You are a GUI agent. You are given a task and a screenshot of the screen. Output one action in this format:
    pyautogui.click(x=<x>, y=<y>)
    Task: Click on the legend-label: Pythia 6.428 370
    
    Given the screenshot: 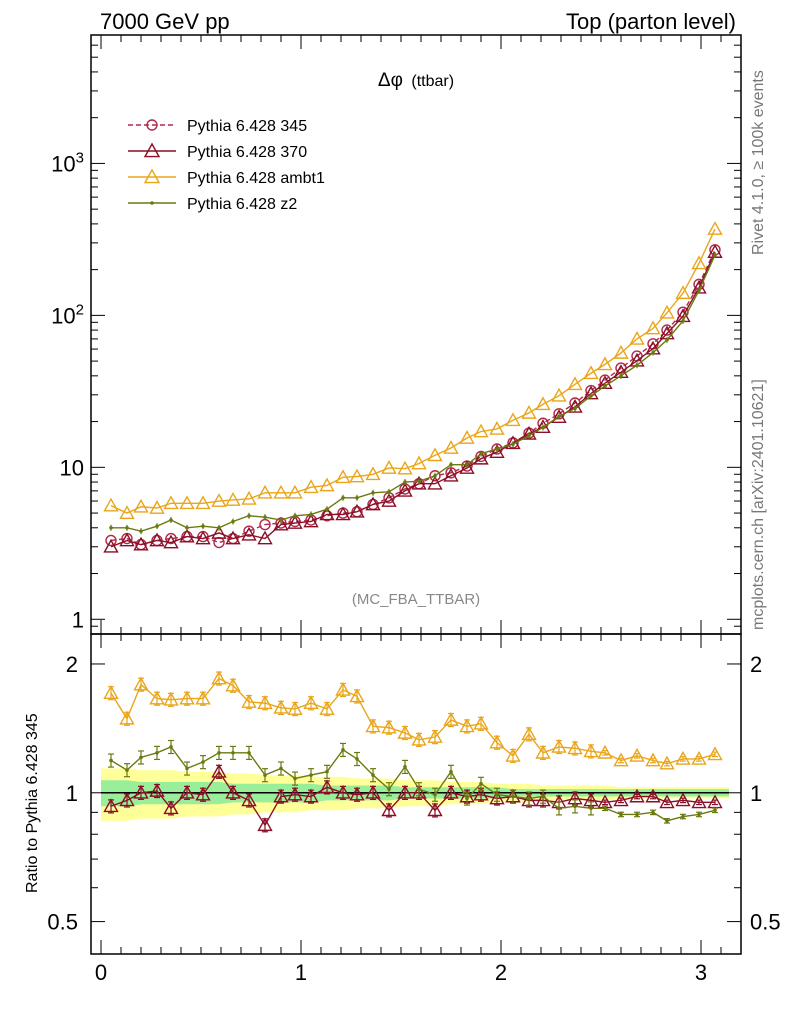 What is the action you would take?
    pyautogui.click(x=247, y=152)
    